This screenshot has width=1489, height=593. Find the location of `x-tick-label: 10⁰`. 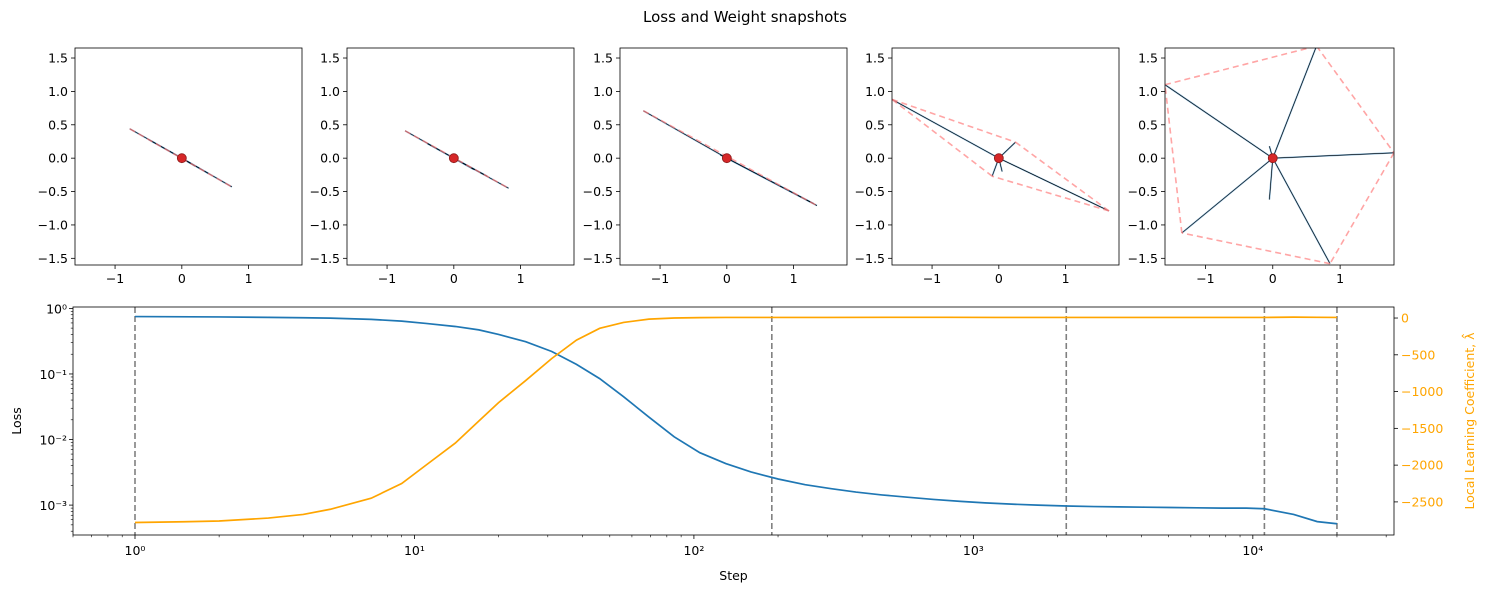

x-tick-label: 10⁰ is located at coordinates (135, 550).